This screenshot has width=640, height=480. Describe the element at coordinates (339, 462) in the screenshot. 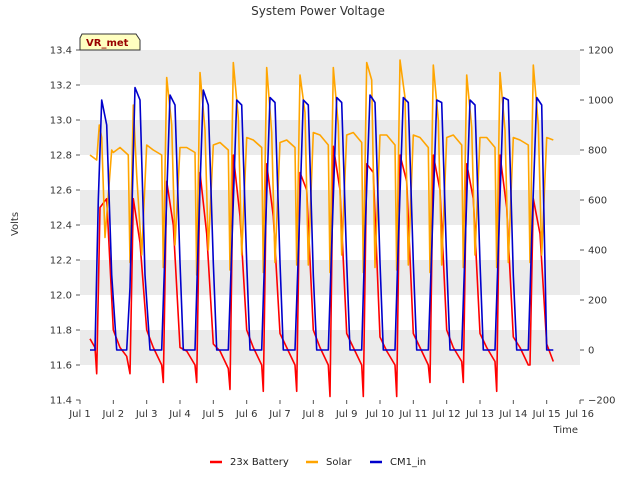

I see `legend-label: Solar` at that location.